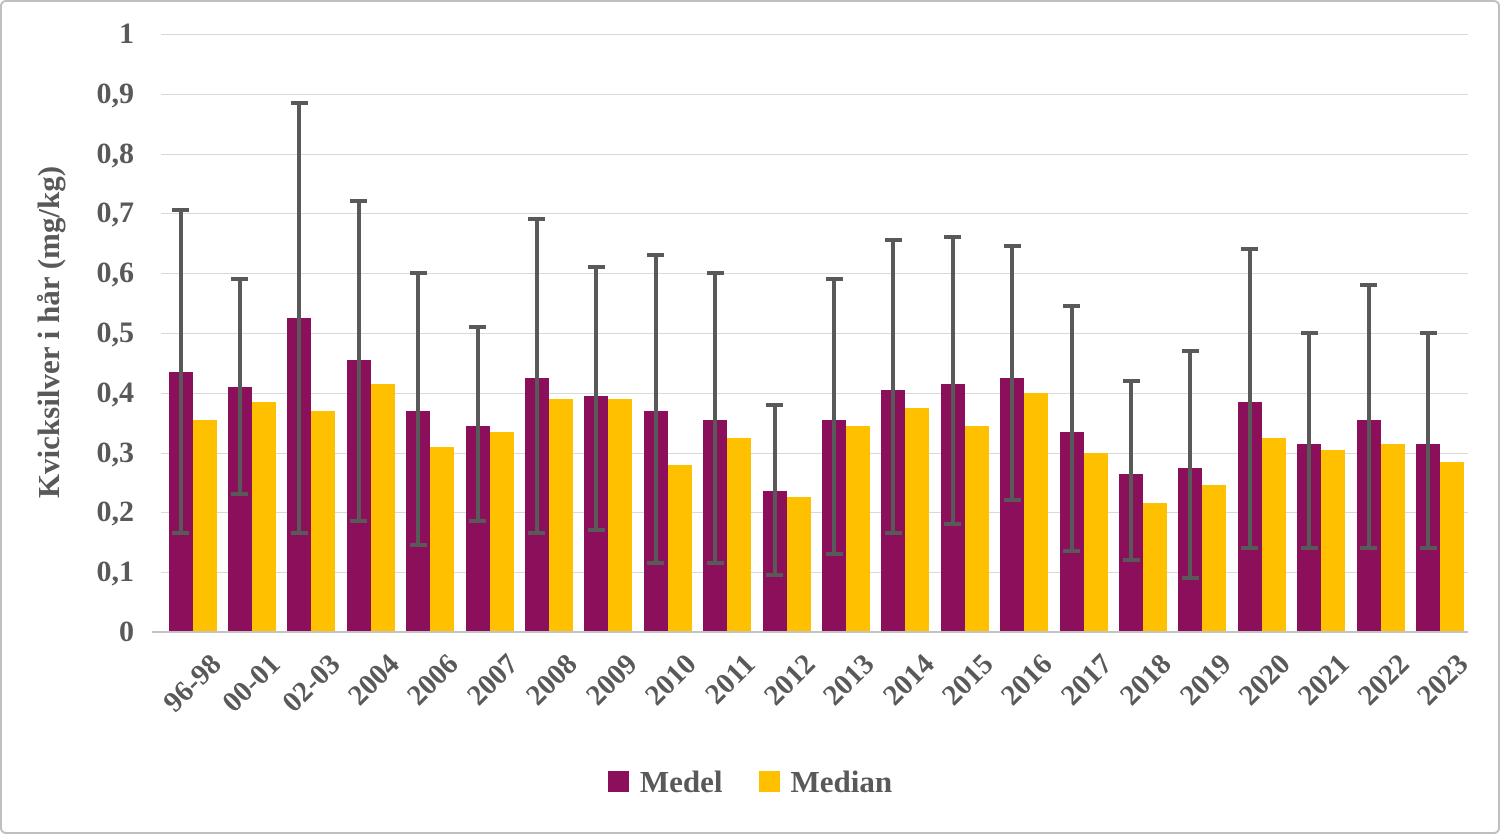 Image resolution: width=1500 pixels, height=834 pixels. What do you see at coordinates (358, 361) in the screenshot?
I see `error-bar-2004` at bounding box center [358, 361].